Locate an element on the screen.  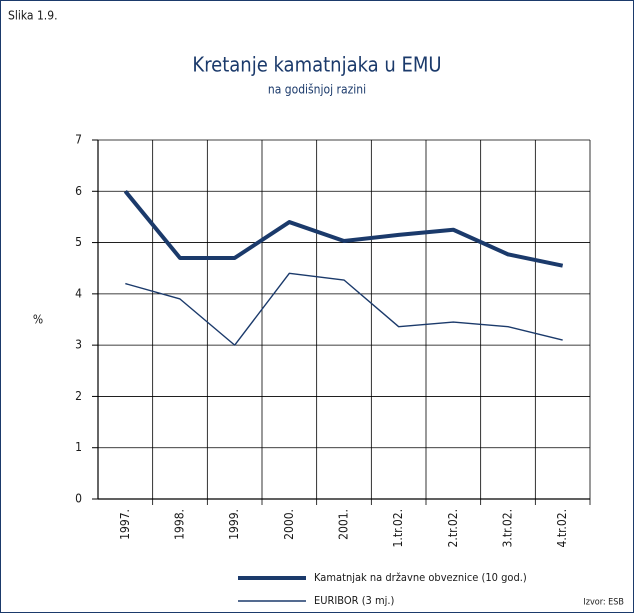
legend-label: EURIBOR (3 mj.) is located at coordinates (354, 600).